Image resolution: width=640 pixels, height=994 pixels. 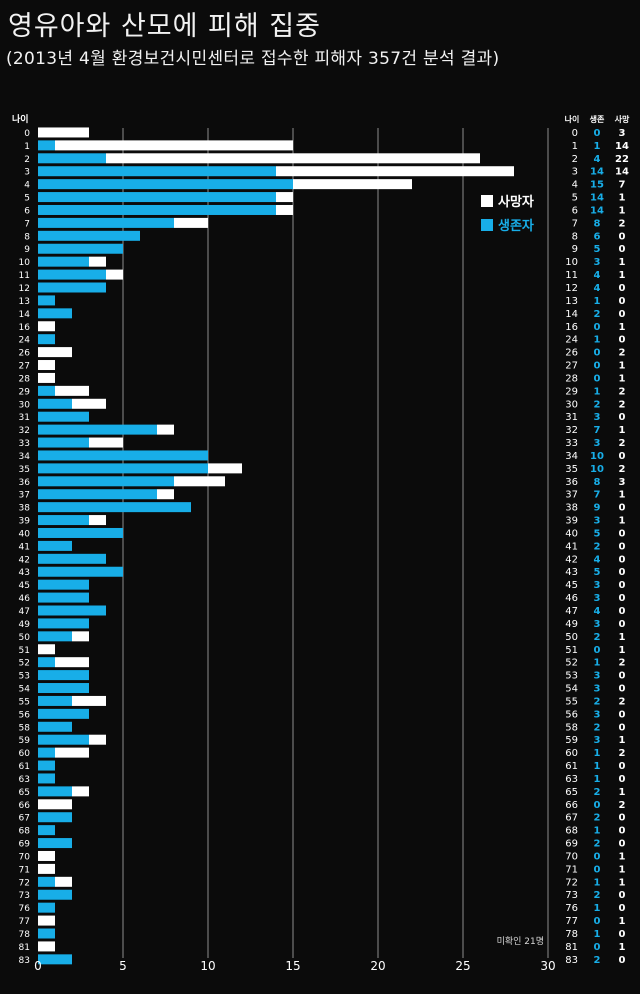 I want to click on table-cell-age: 55, so click(x=571, y=701).